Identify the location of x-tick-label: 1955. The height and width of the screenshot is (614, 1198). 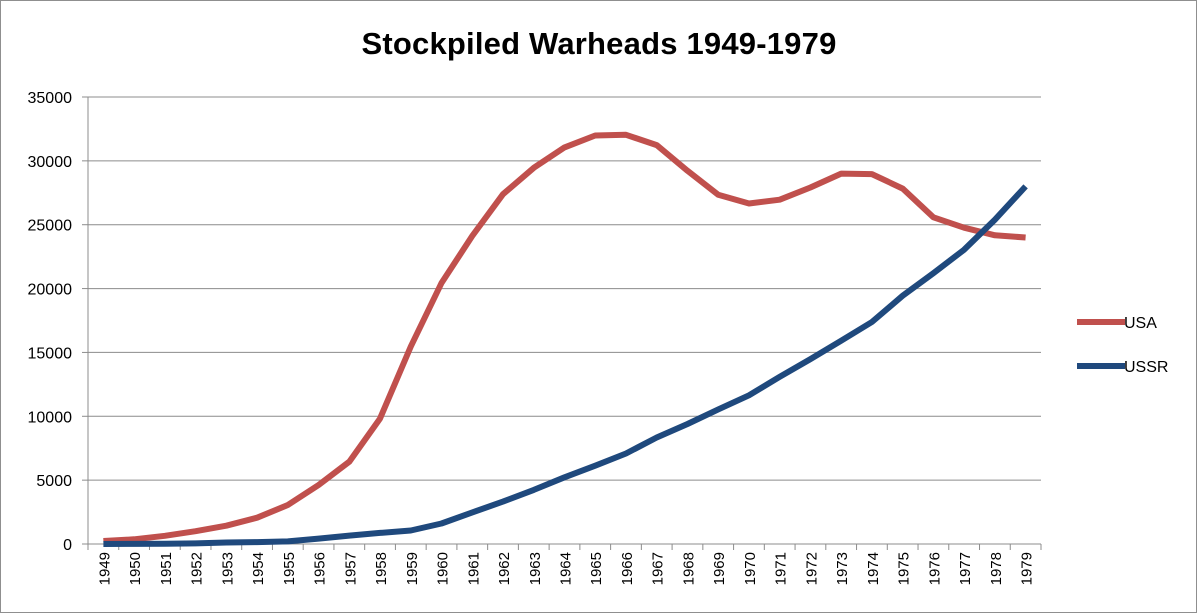
(289, 568).